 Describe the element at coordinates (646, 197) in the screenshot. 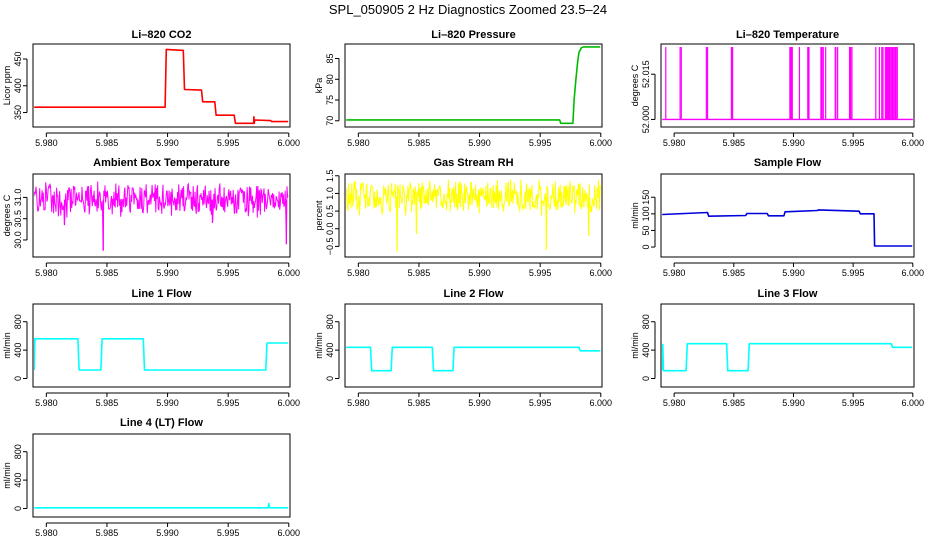

I see `y-tick-label: 150` at that location.